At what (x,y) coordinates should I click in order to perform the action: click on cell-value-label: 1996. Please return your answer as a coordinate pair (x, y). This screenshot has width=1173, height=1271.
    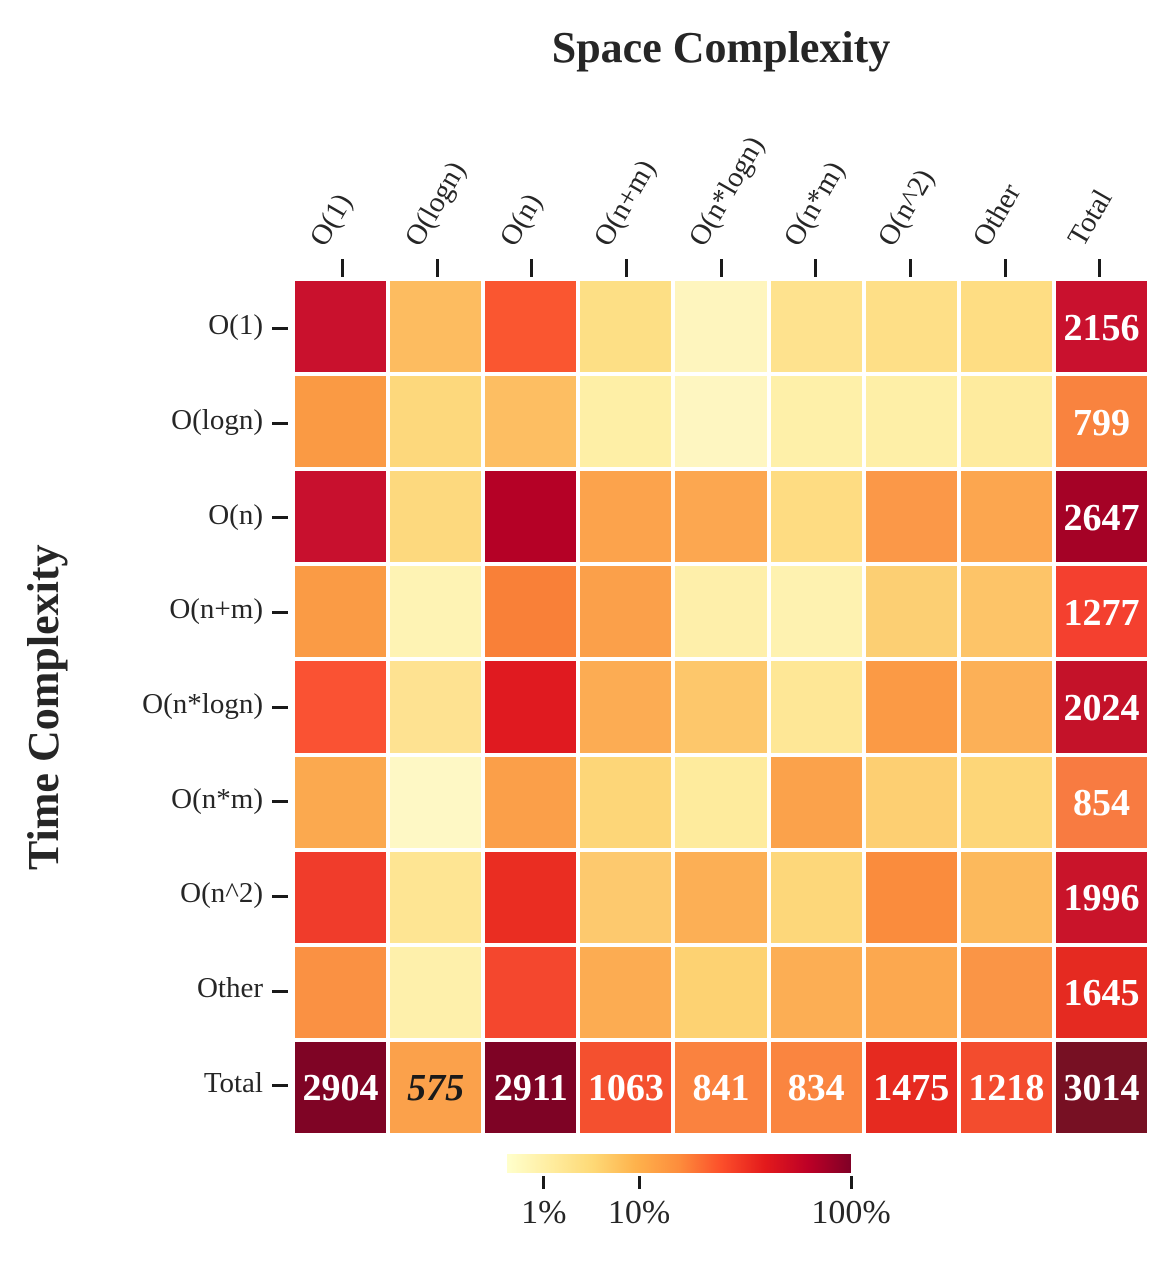
    Looking at the image, I should click on (1101, 898).